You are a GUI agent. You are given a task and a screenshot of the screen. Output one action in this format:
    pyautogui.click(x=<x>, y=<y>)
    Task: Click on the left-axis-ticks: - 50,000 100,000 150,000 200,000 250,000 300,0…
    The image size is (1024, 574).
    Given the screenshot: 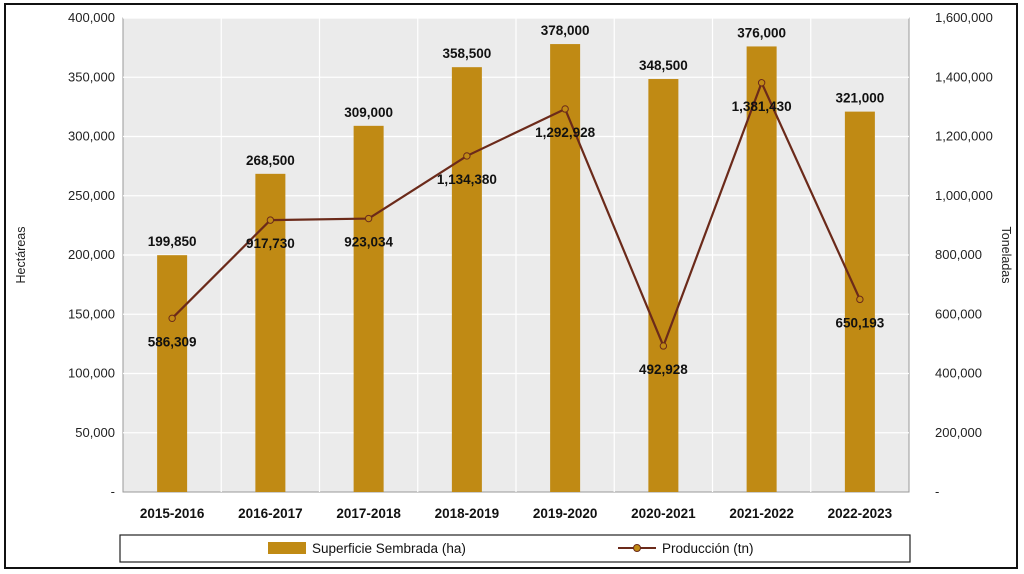 What is the action you would take?
    pyautogui.click(x=91, y=254)
    